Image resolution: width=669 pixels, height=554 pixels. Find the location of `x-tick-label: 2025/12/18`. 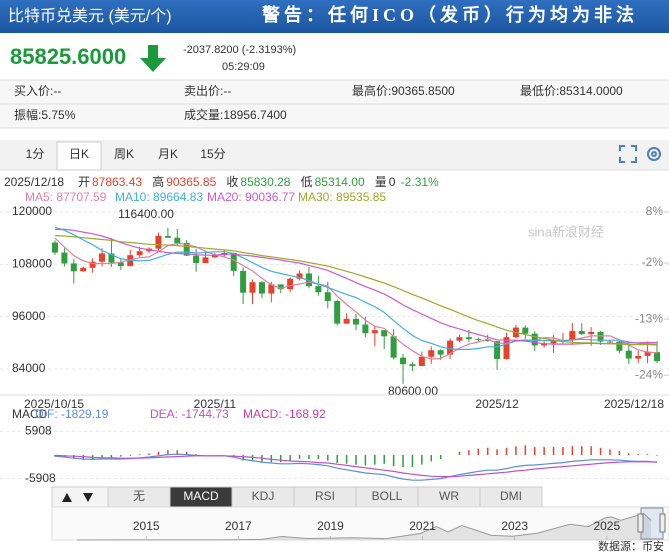

x-tick-label: 2025/12/18 is located at coordinates (634, 404).